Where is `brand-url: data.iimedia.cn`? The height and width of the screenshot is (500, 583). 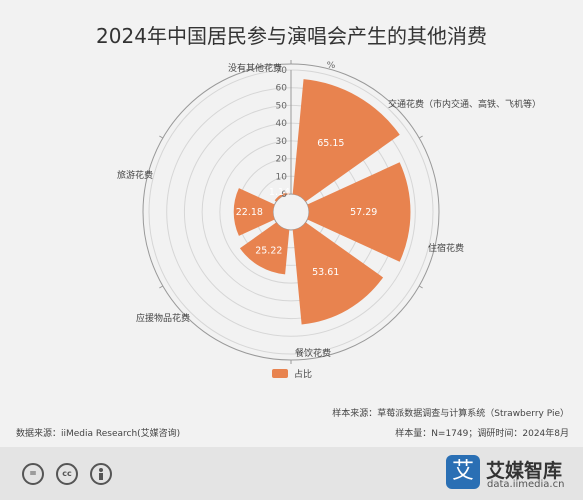
brand-url: data.iimedia.cn is located at coordinates (526, 484).